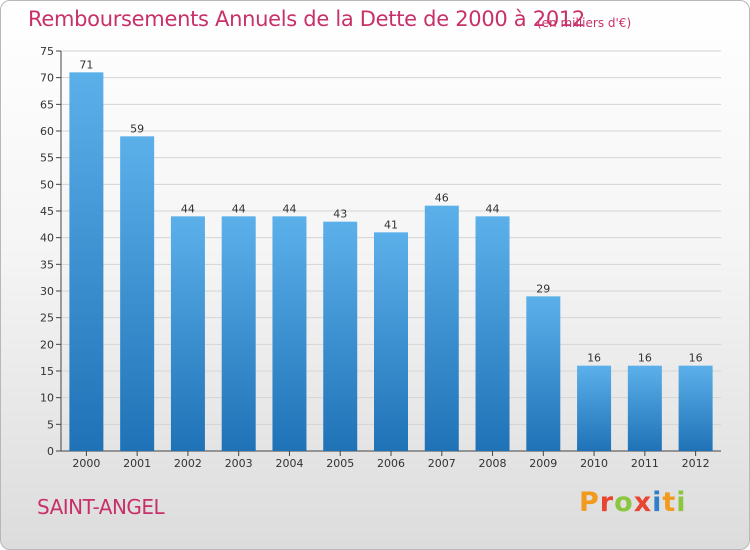 Image resolution: width=750 pixels, height=550 pixels. What do you see at coordinates (391, 224) in the screenshot?
I see `data-label: 41` at bounding box center [391, 224].